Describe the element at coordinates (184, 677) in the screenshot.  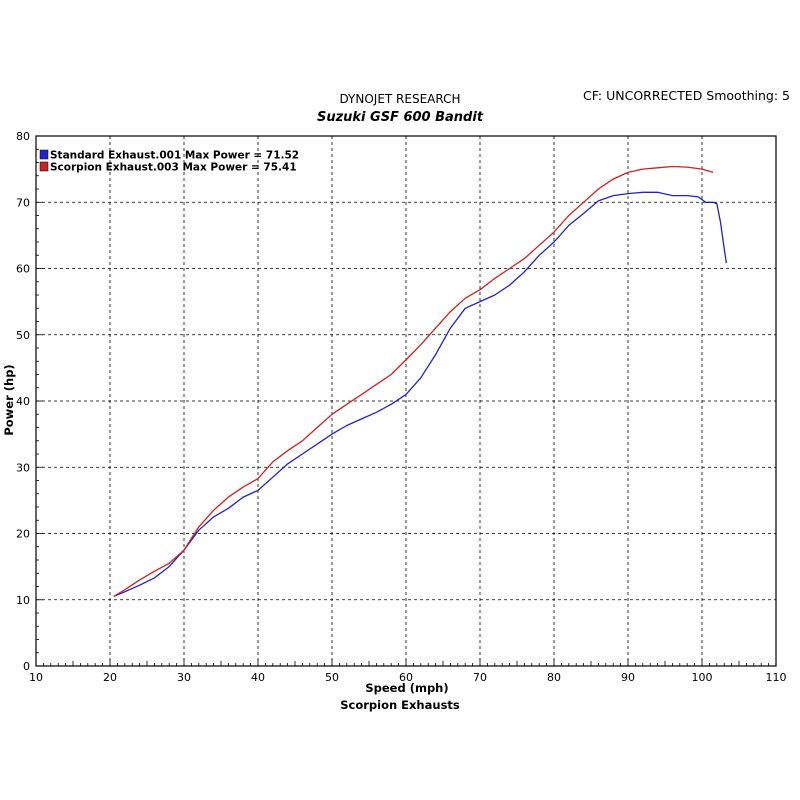
I see `x-tick-label: 30` at that location.